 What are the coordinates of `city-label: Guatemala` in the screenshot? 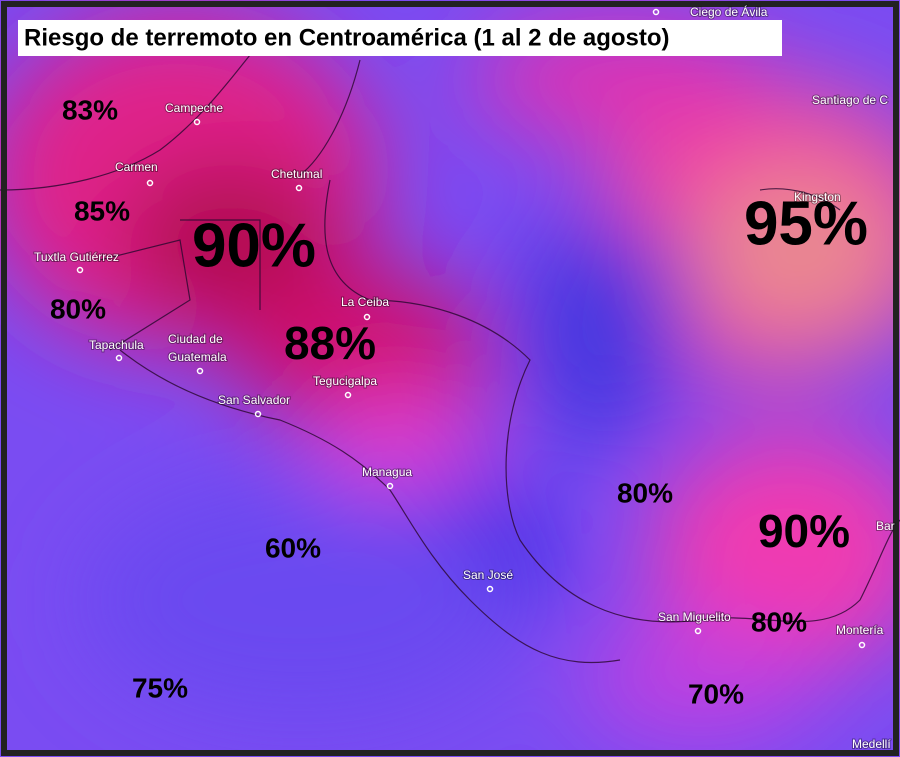 It's located at (197, 357).